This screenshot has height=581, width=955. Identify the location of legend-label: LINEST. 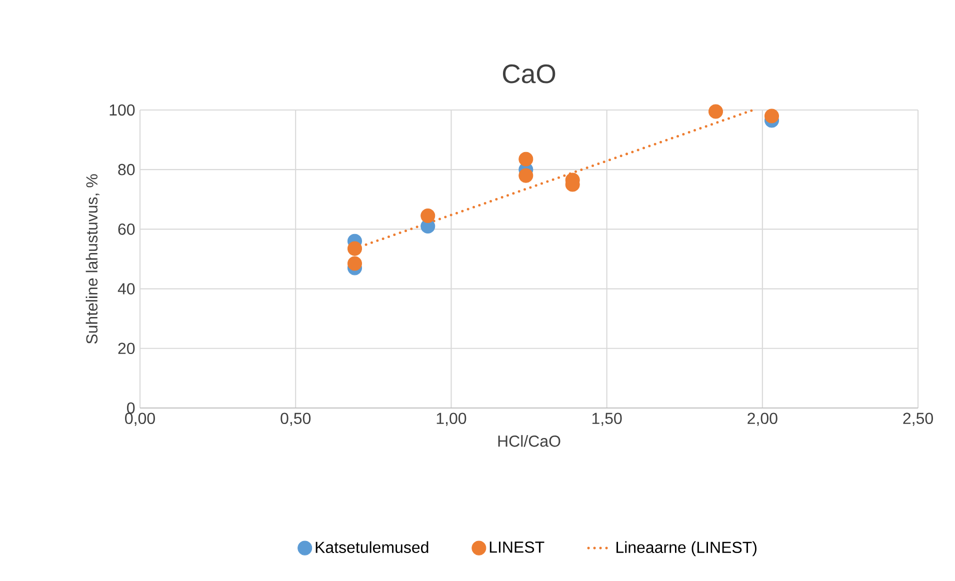
(517, 547).